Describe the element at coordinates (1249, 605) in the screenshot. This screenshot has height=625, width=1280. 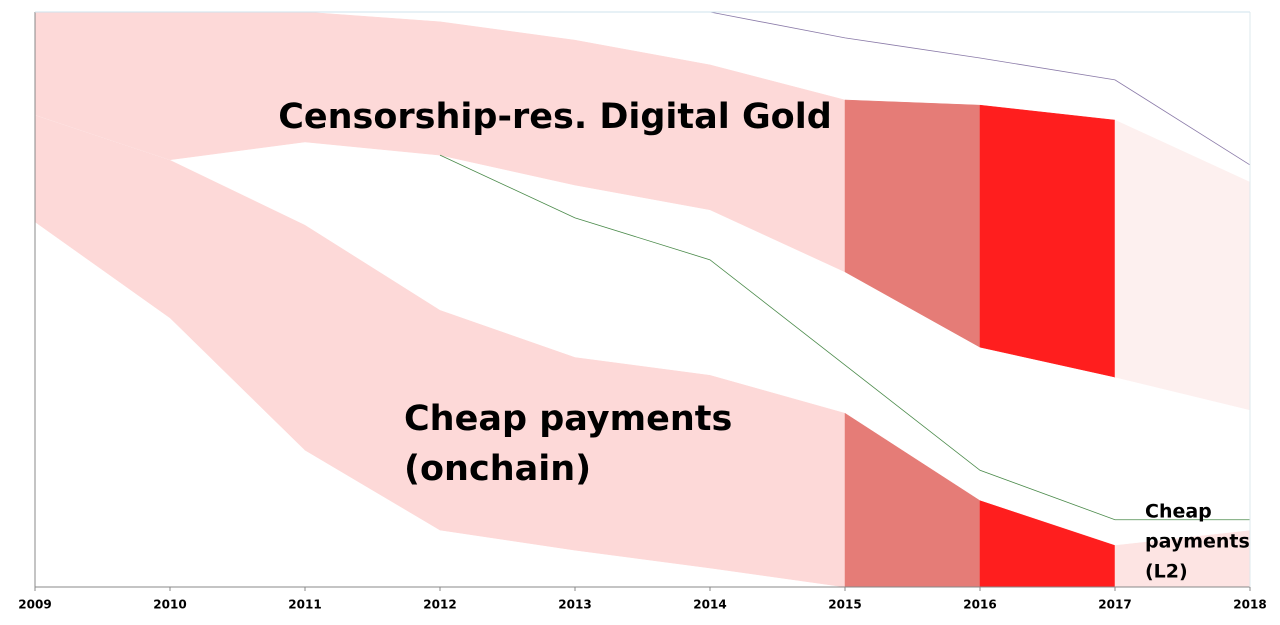
I see `x-tick-label: 2018` at that location.